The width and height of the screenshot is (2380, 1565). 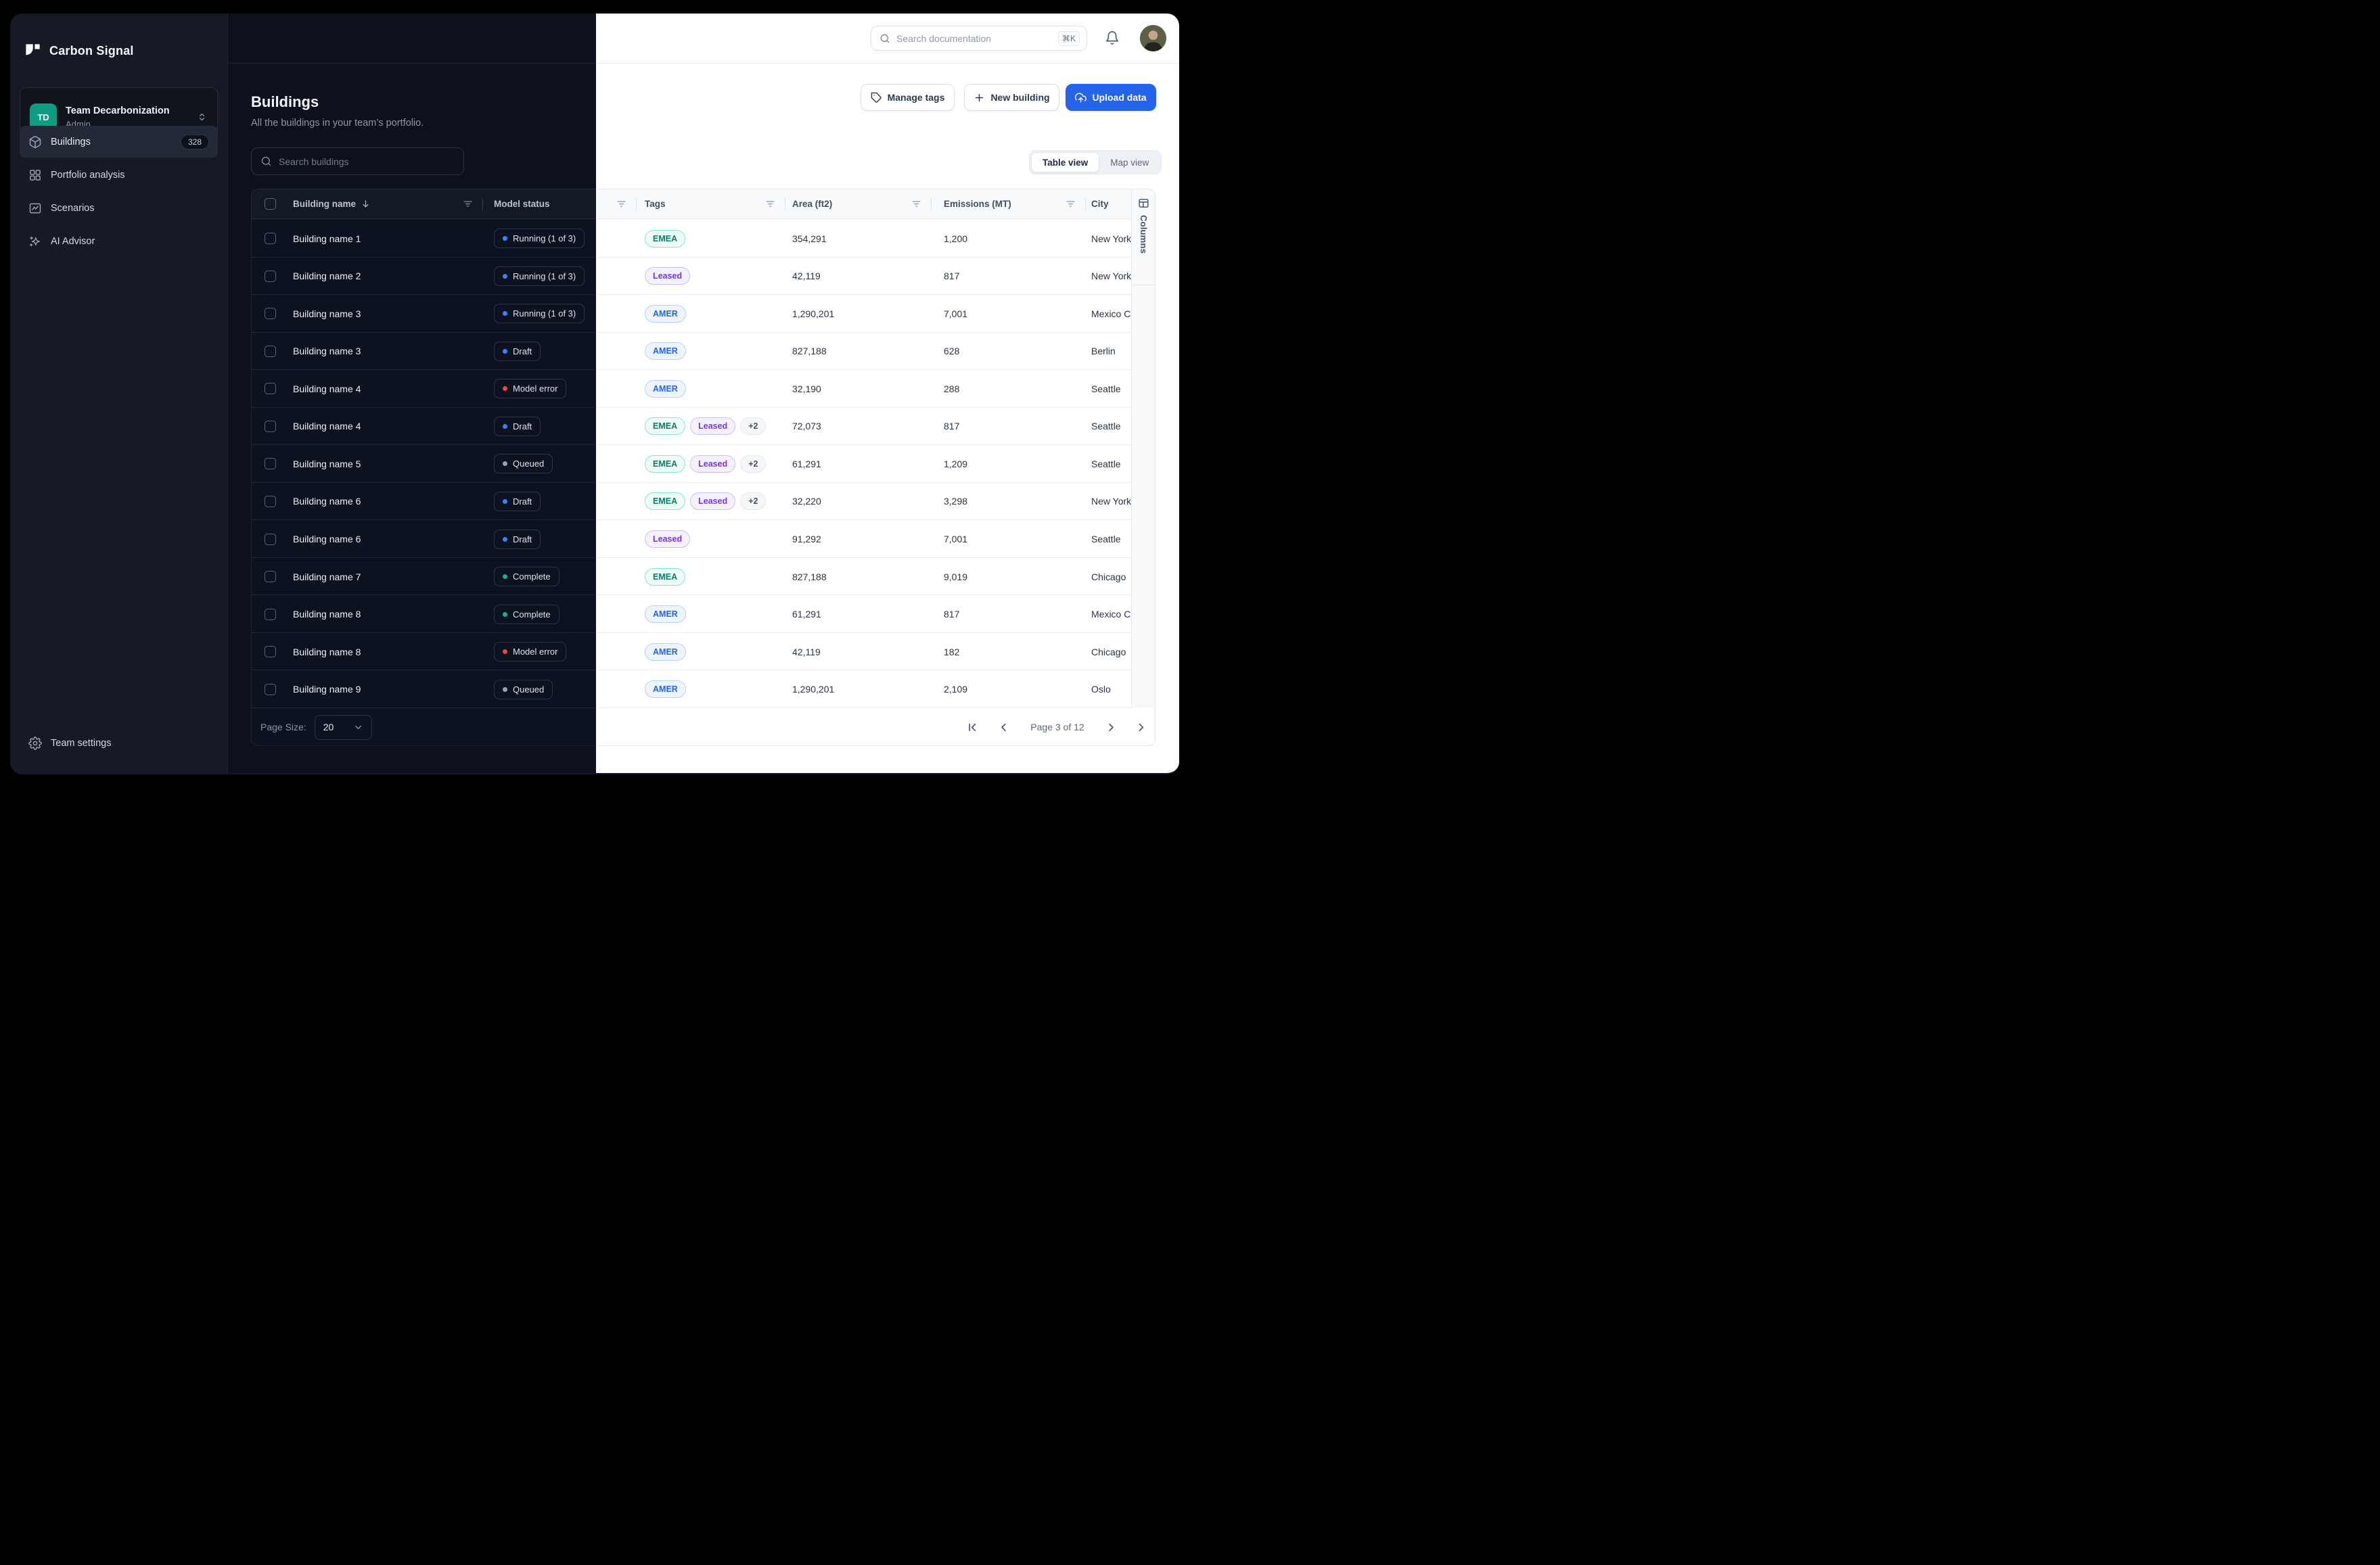 I want to click on status-label: Queued, so click(x=529, y=464).